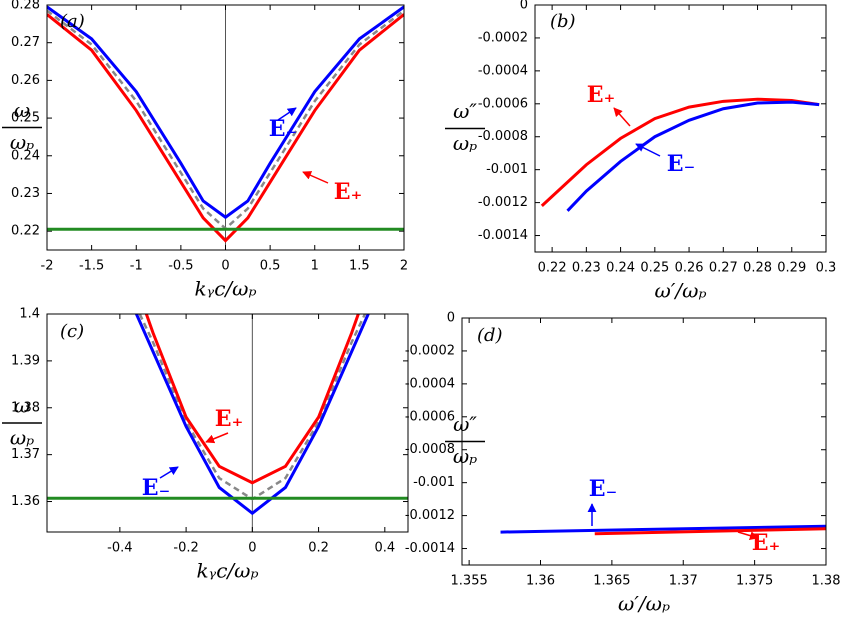 Image resolution: width=847 pixels, height=619 pixels. I want to click on y-tick-label: 0.24, so click(25, 155).